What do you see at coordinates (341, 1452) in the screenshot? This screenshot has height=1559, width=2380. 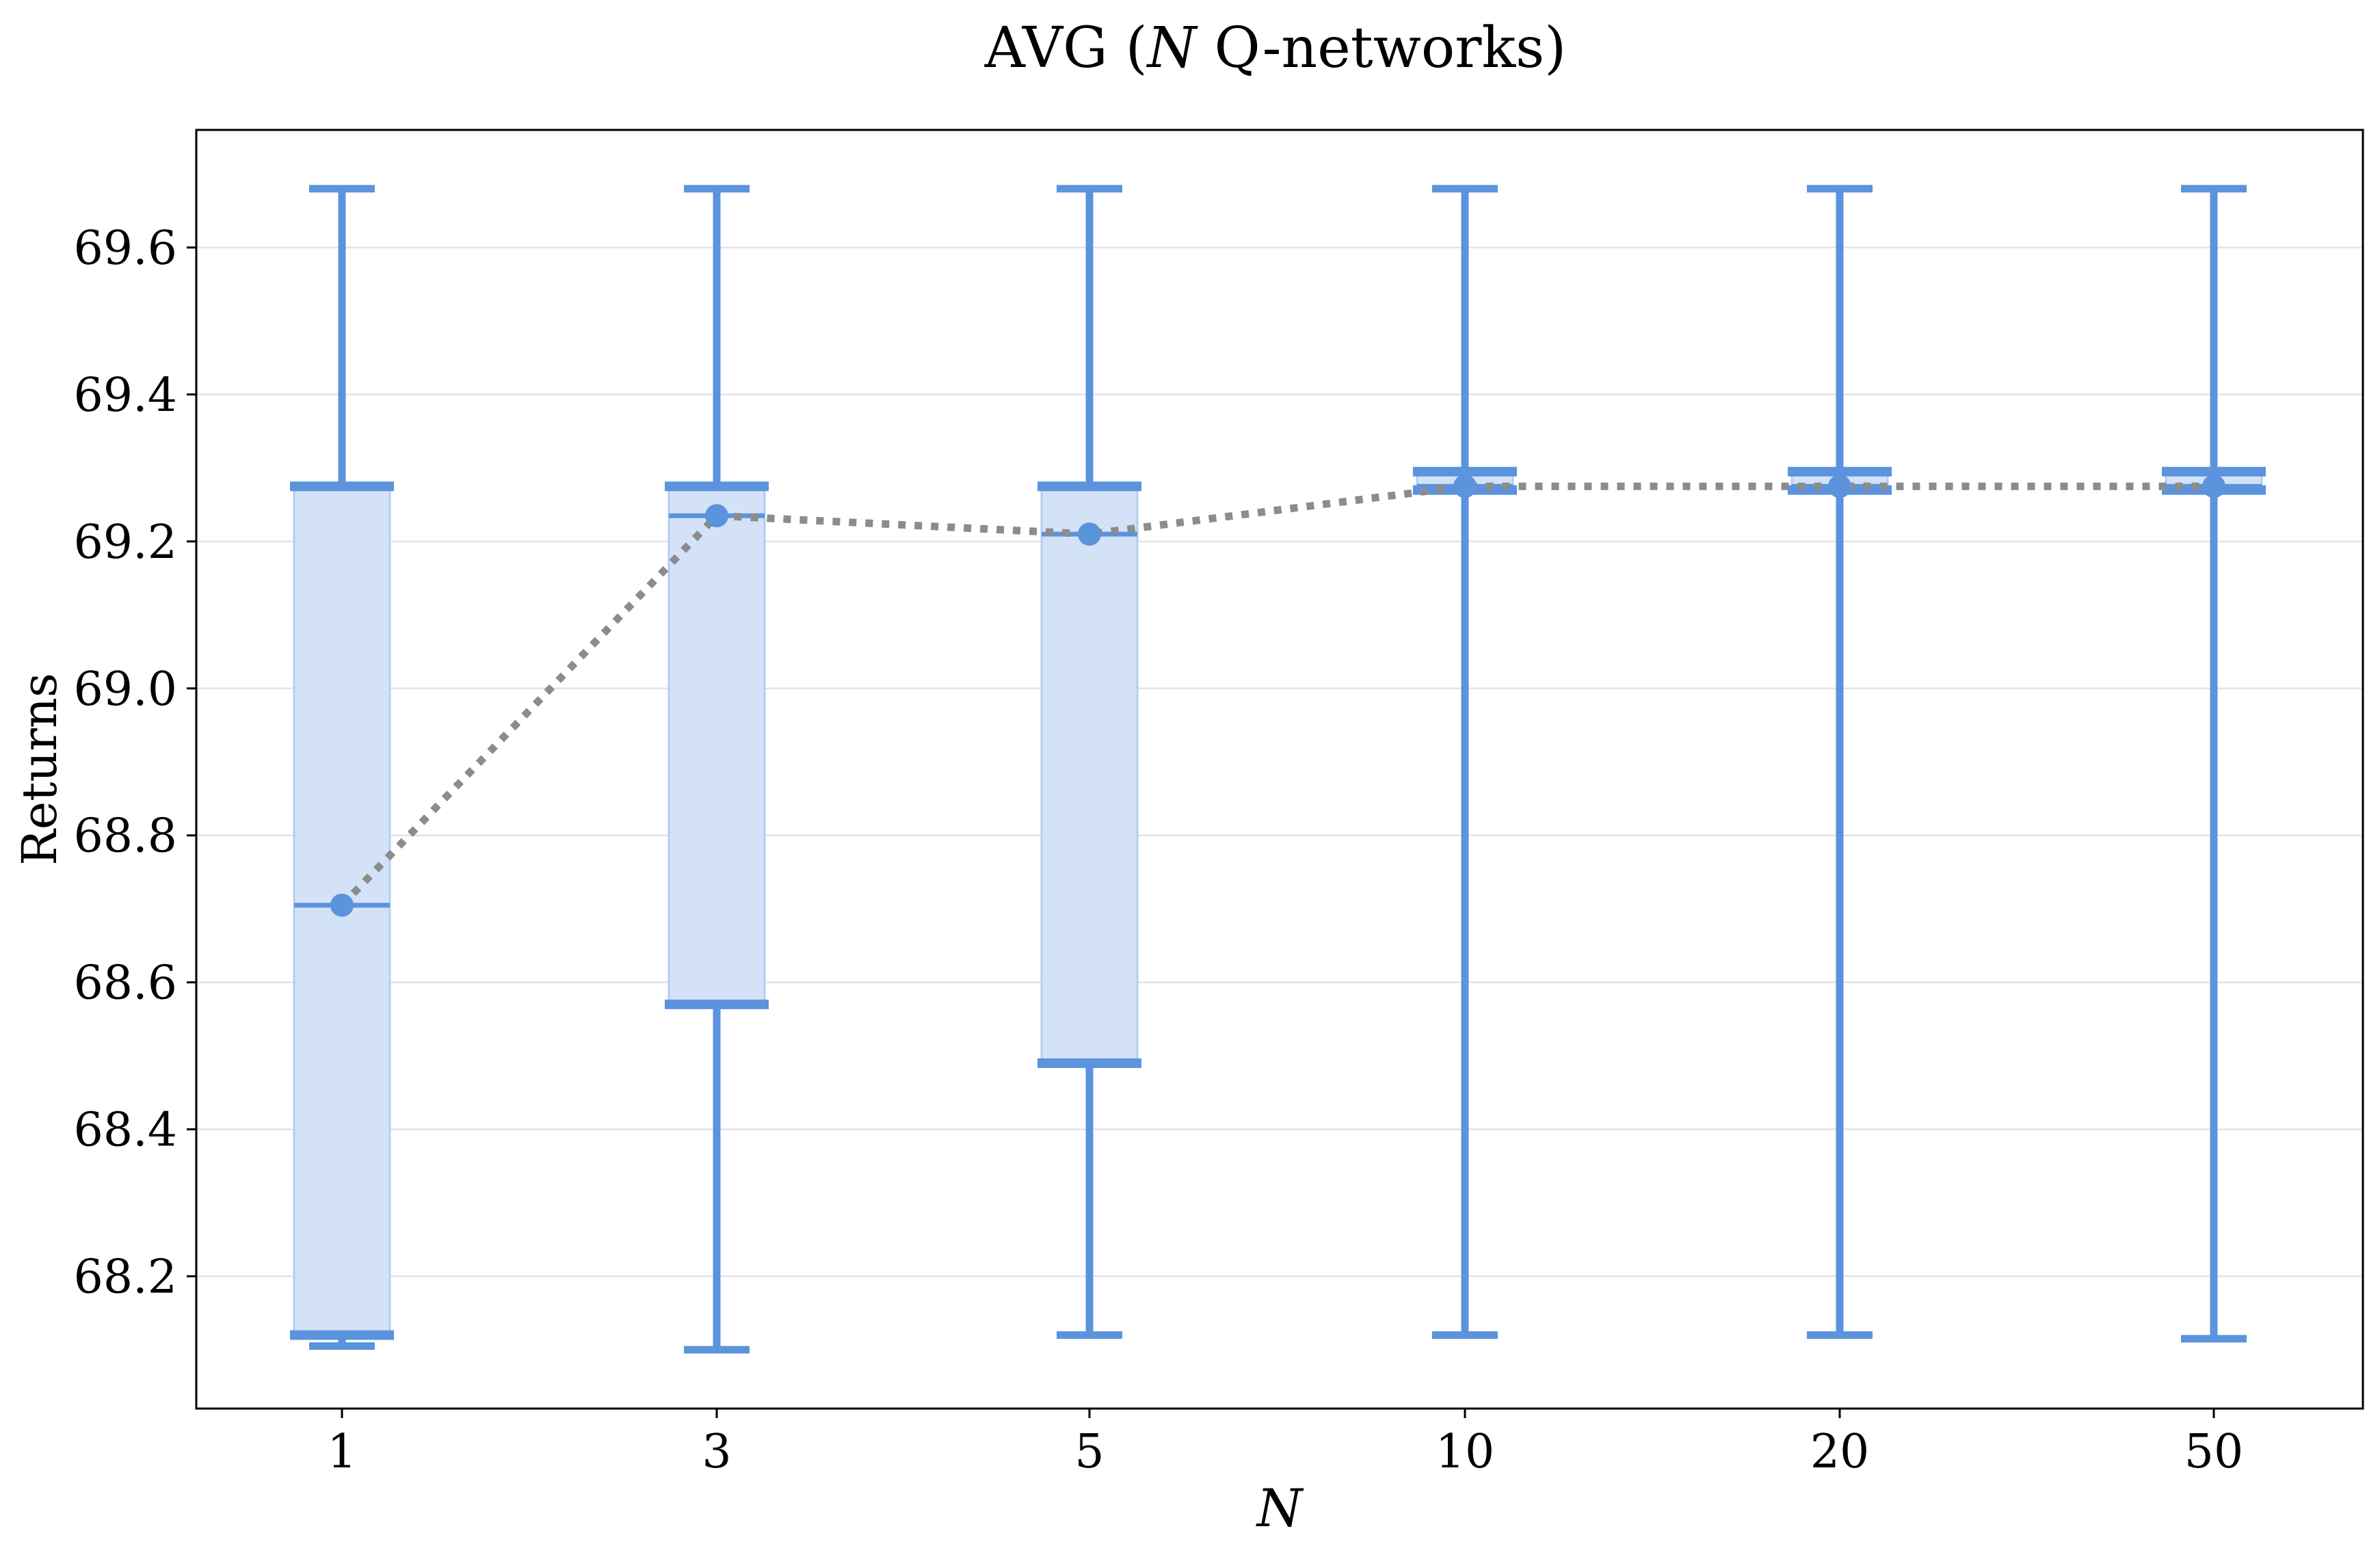 I see `x-tick-label: 1` at bounding box center [341, 1452].